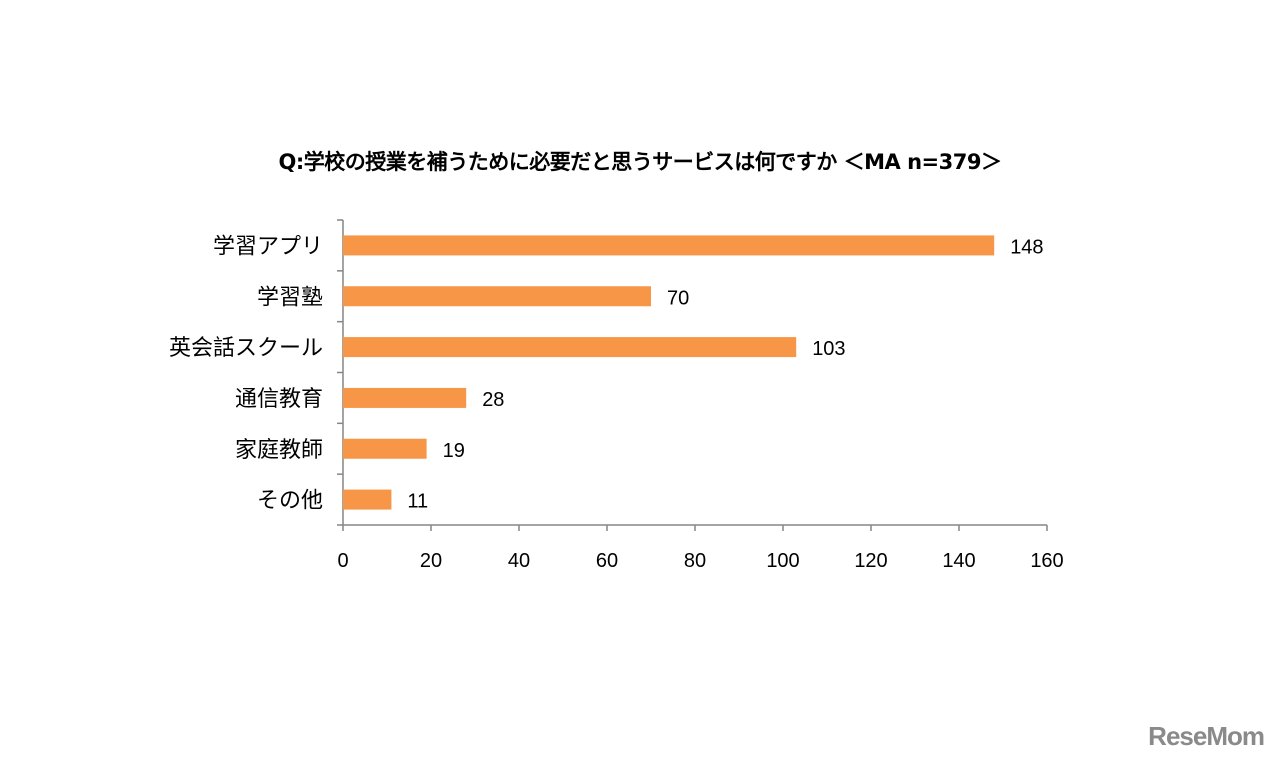 The width and height of the screenshot is (1280, 764). I want to click on x-tick-label: 140, so click(958, 561).